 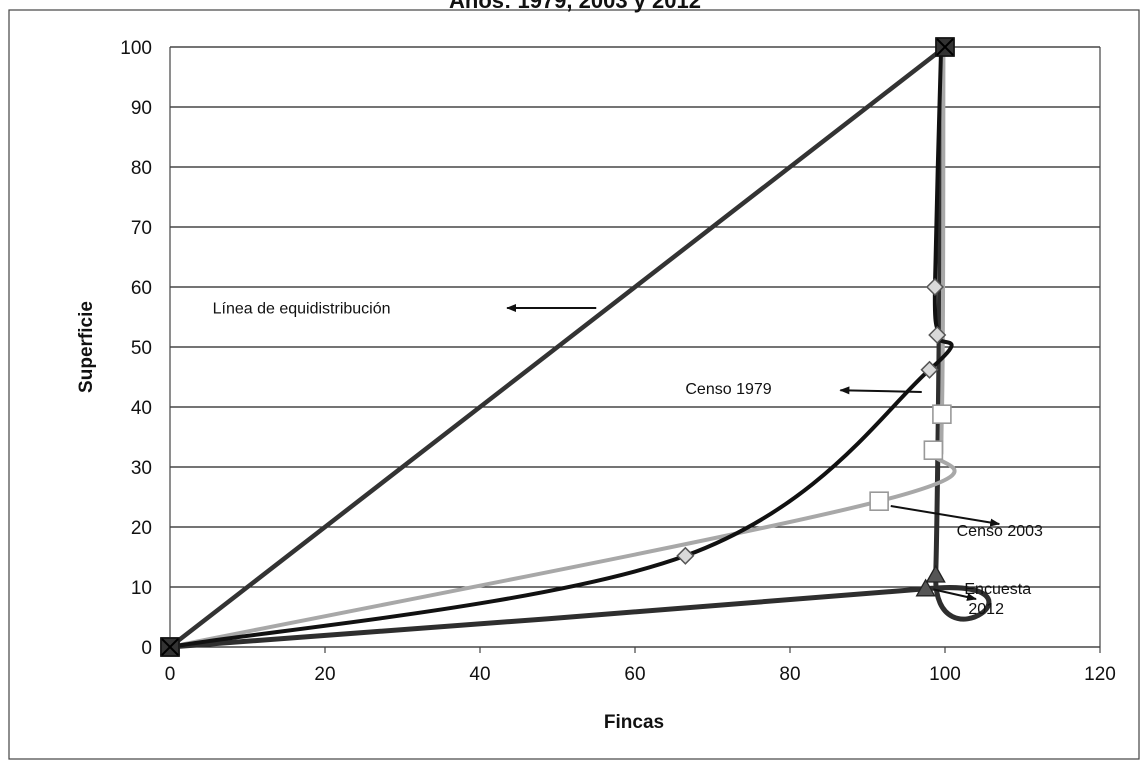 What do you see at coordinates (141, 288) in the screenshot?
I see `y-tick-label: 60` at bounding box center [141, 288].